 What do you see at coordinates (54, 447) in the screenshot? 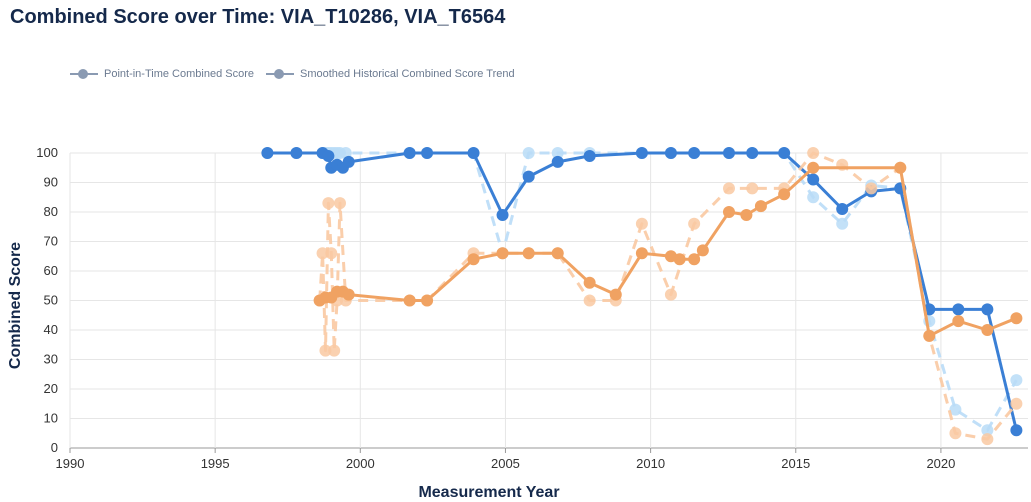
I see `y-tick-label: 0` at bounding box center [54, 447].